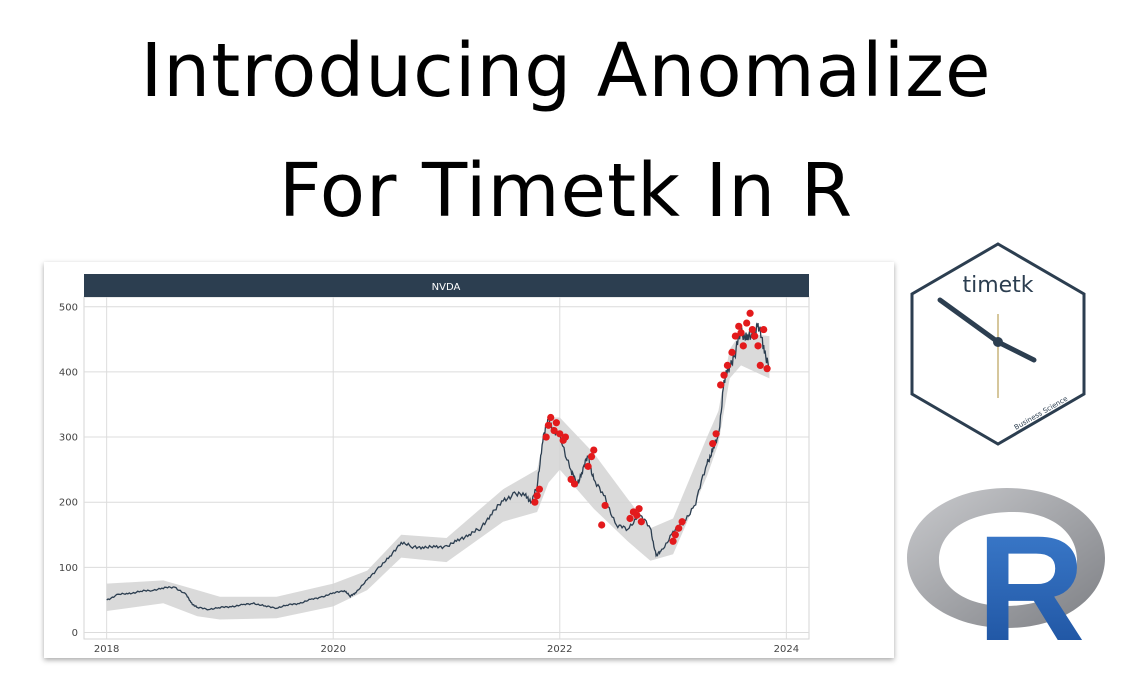  Describe the element at coordinates (68, 568) in the screenshot. I see `y-tick-label: 100` at that location.